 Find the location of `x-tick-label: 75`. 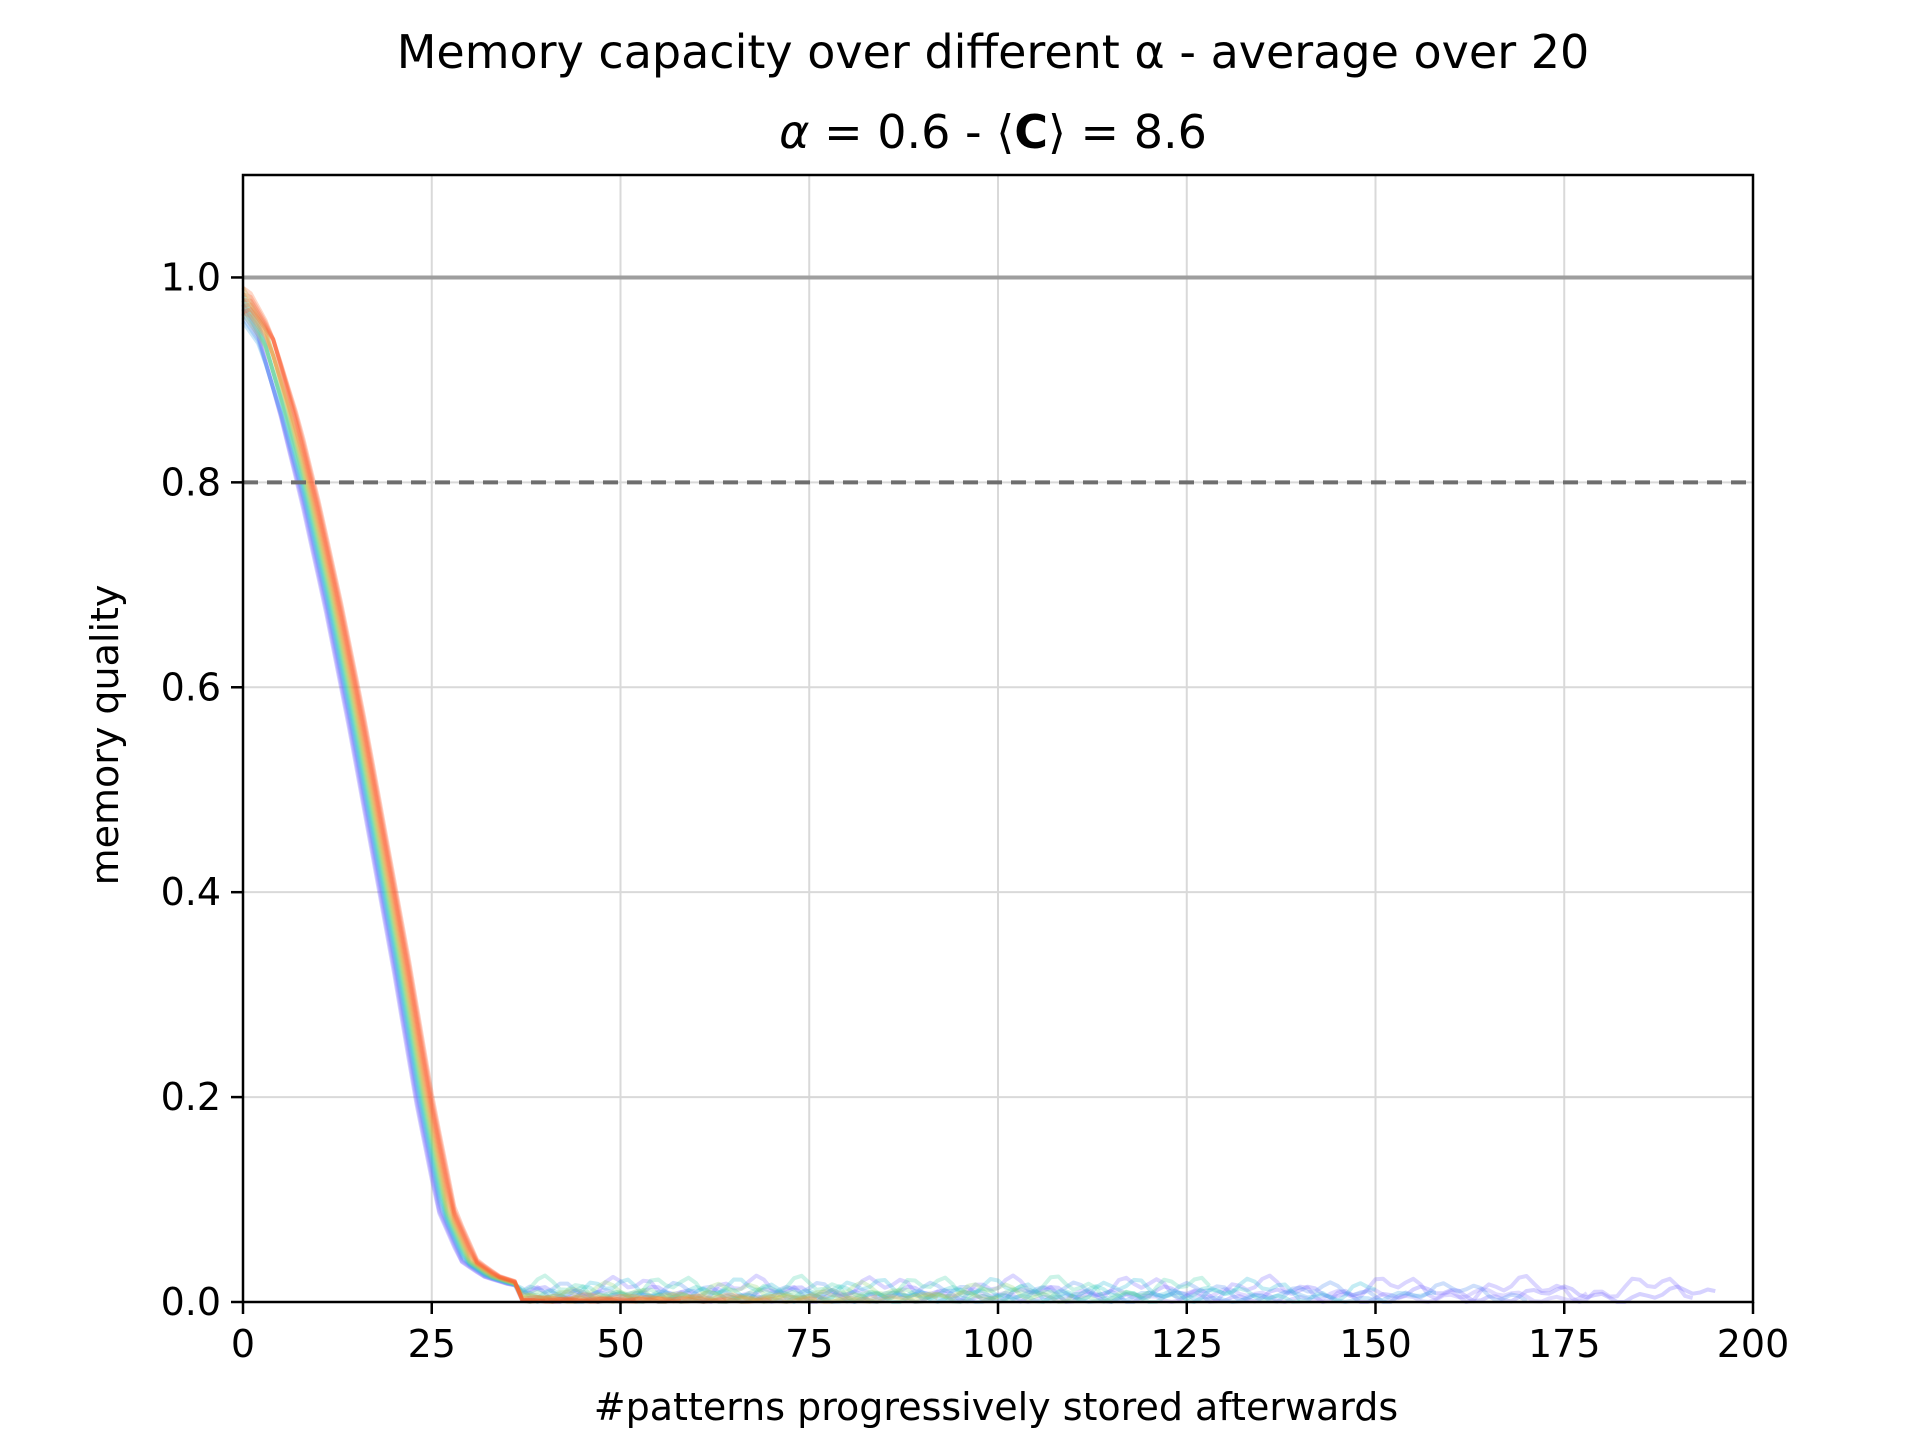

x-tick-label: 75 is located at coordinates (809, 1344).